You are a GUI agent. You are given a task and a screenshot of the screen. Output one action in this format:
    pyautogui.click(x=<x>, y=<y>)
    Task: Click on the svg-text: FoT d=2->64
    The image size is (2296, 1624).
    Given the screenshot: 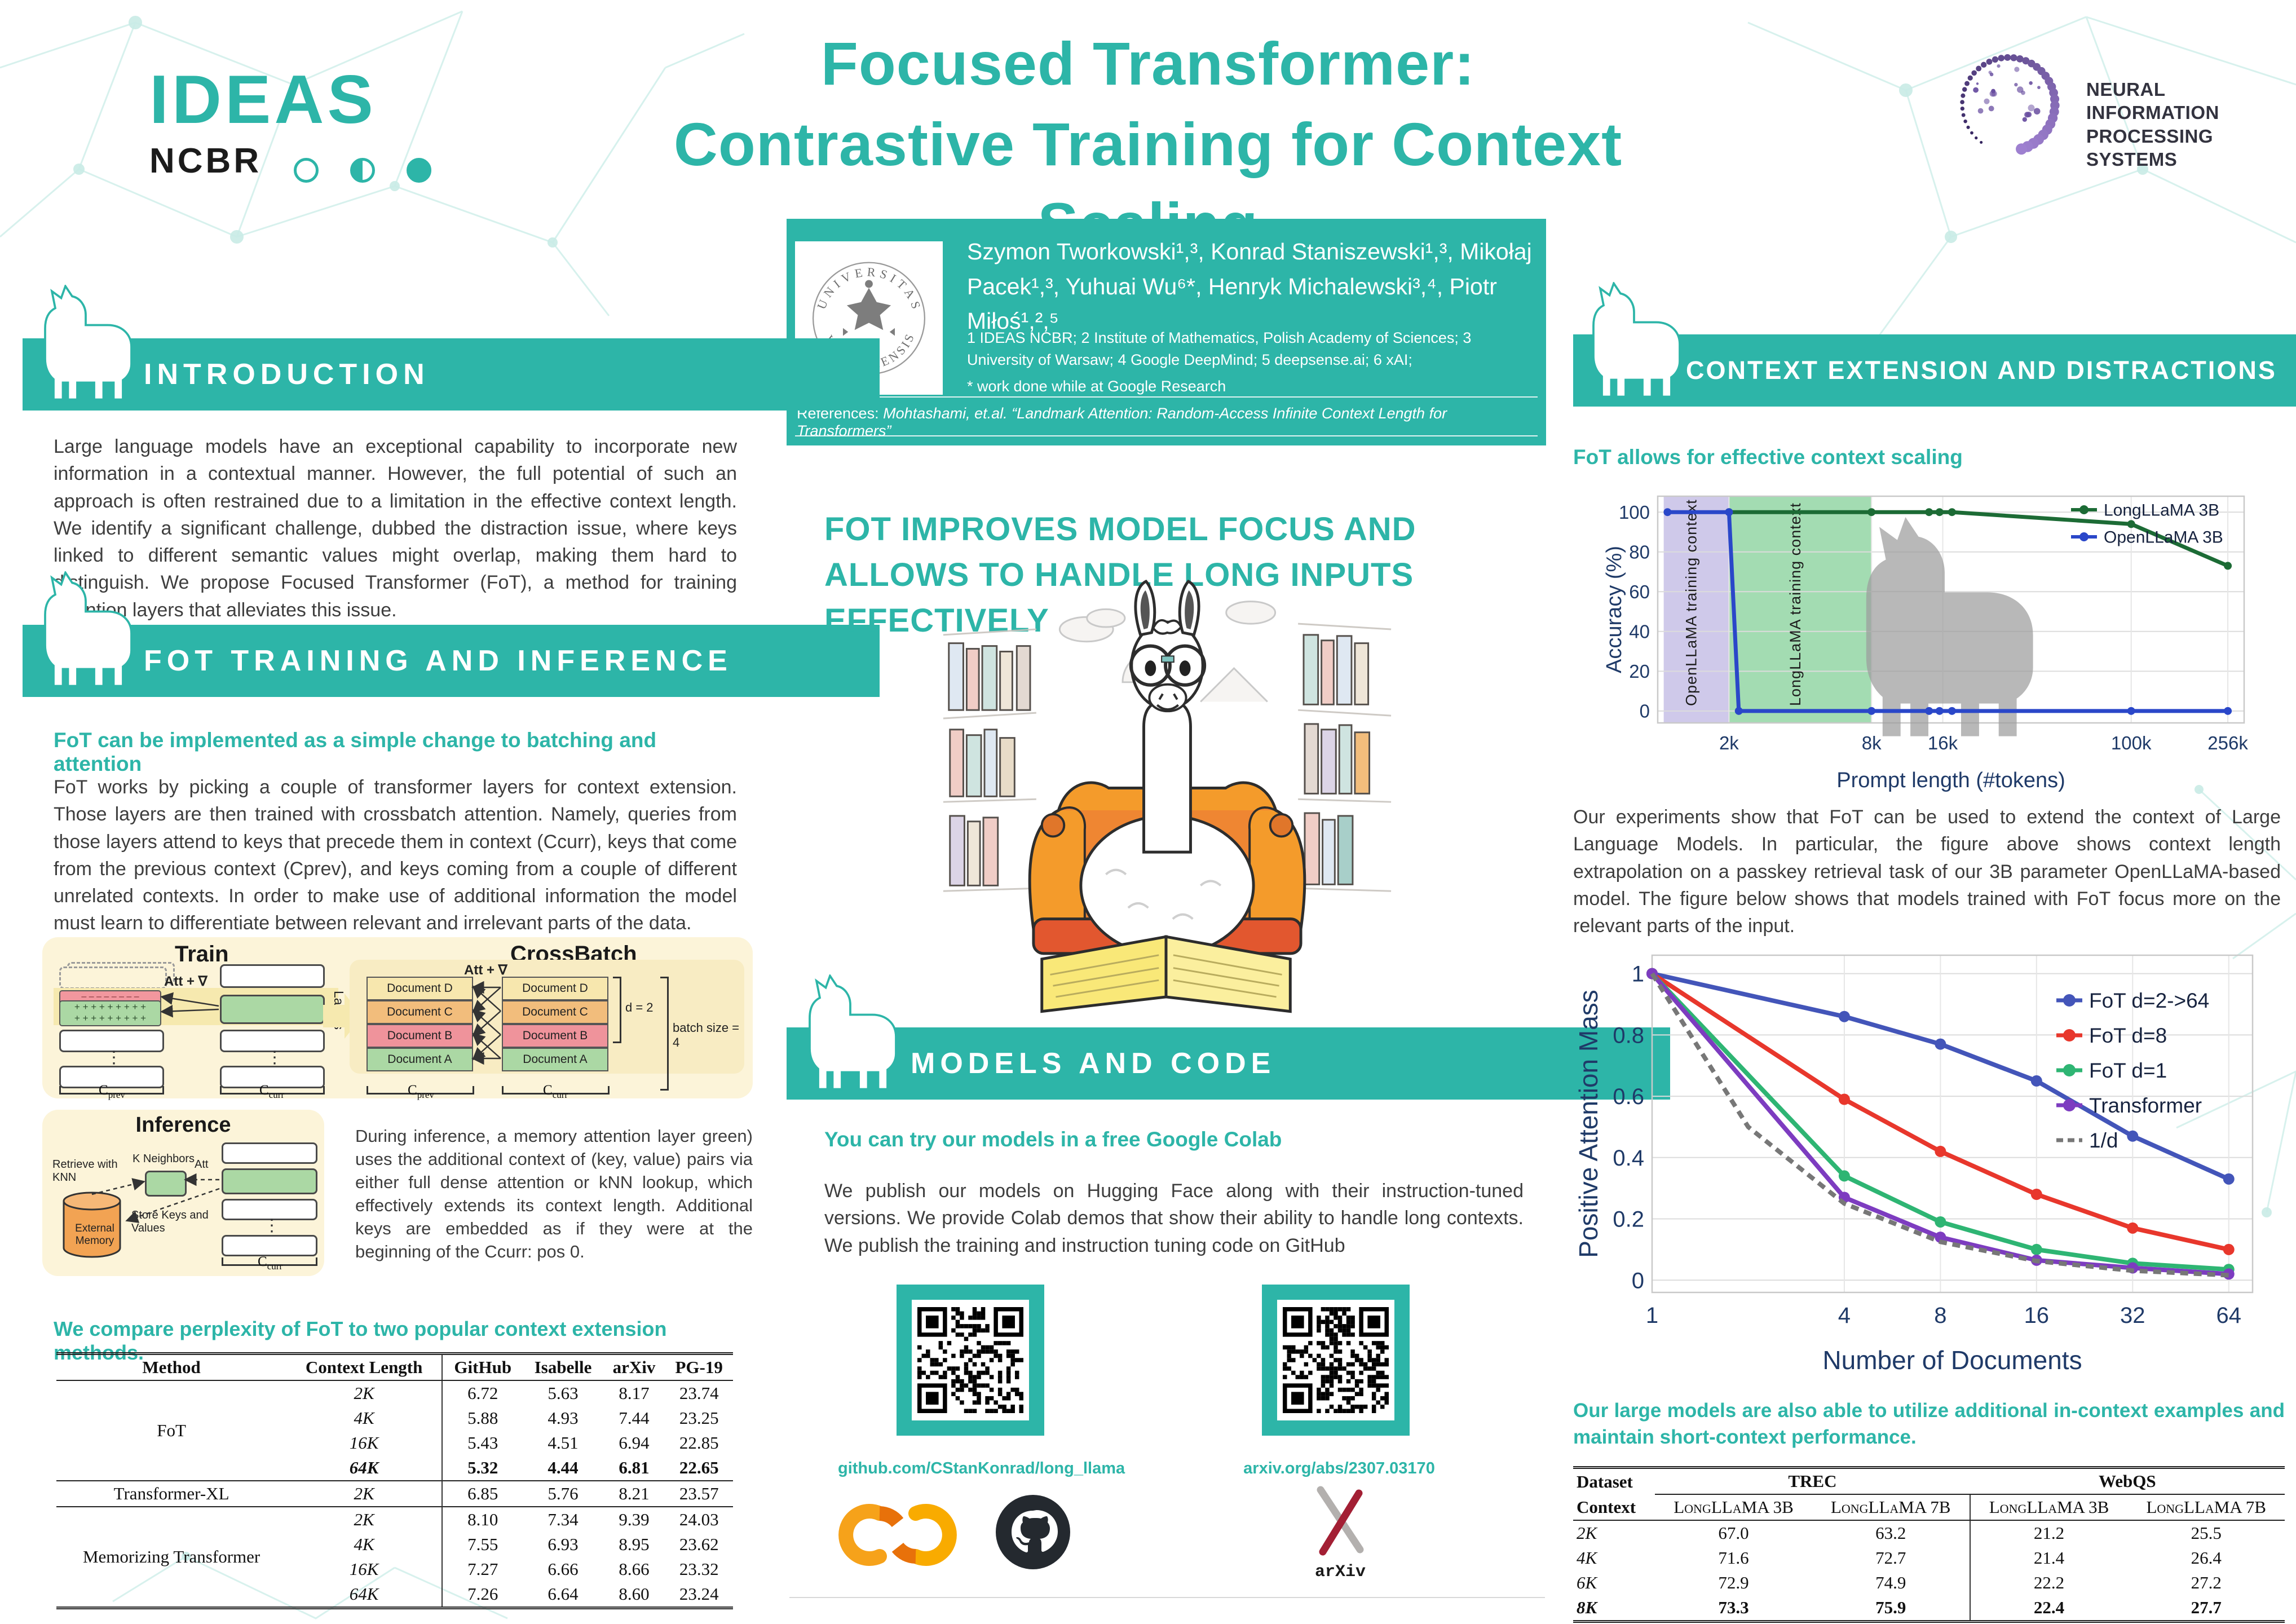 What is the action you would take?
    pyautogui.click(x=2149, y=1001)
    